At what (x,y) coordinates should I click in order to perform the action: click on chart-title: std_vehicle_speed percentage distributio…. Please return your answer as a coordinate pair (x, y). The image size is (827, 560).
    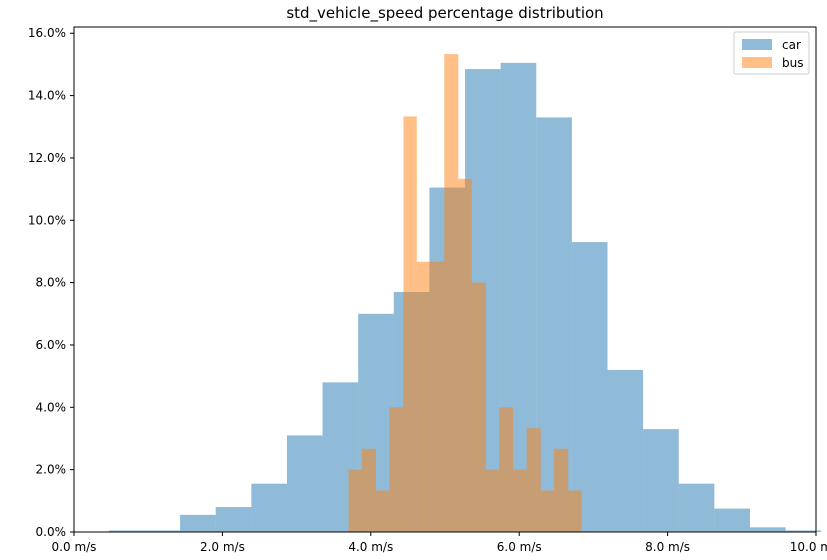
    Looking at the image, I should click on (444, 13).